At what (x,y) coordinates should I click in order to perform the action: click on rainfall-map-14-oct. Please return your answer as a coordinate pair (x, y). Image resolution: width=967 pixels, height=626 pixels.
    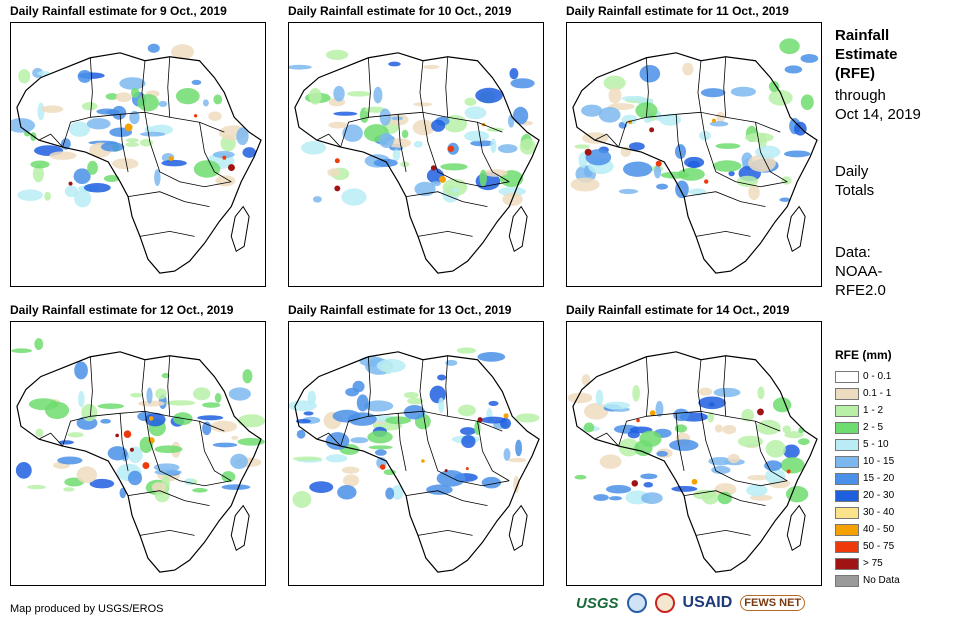
    Looking at the image, I should click on (694, 453).